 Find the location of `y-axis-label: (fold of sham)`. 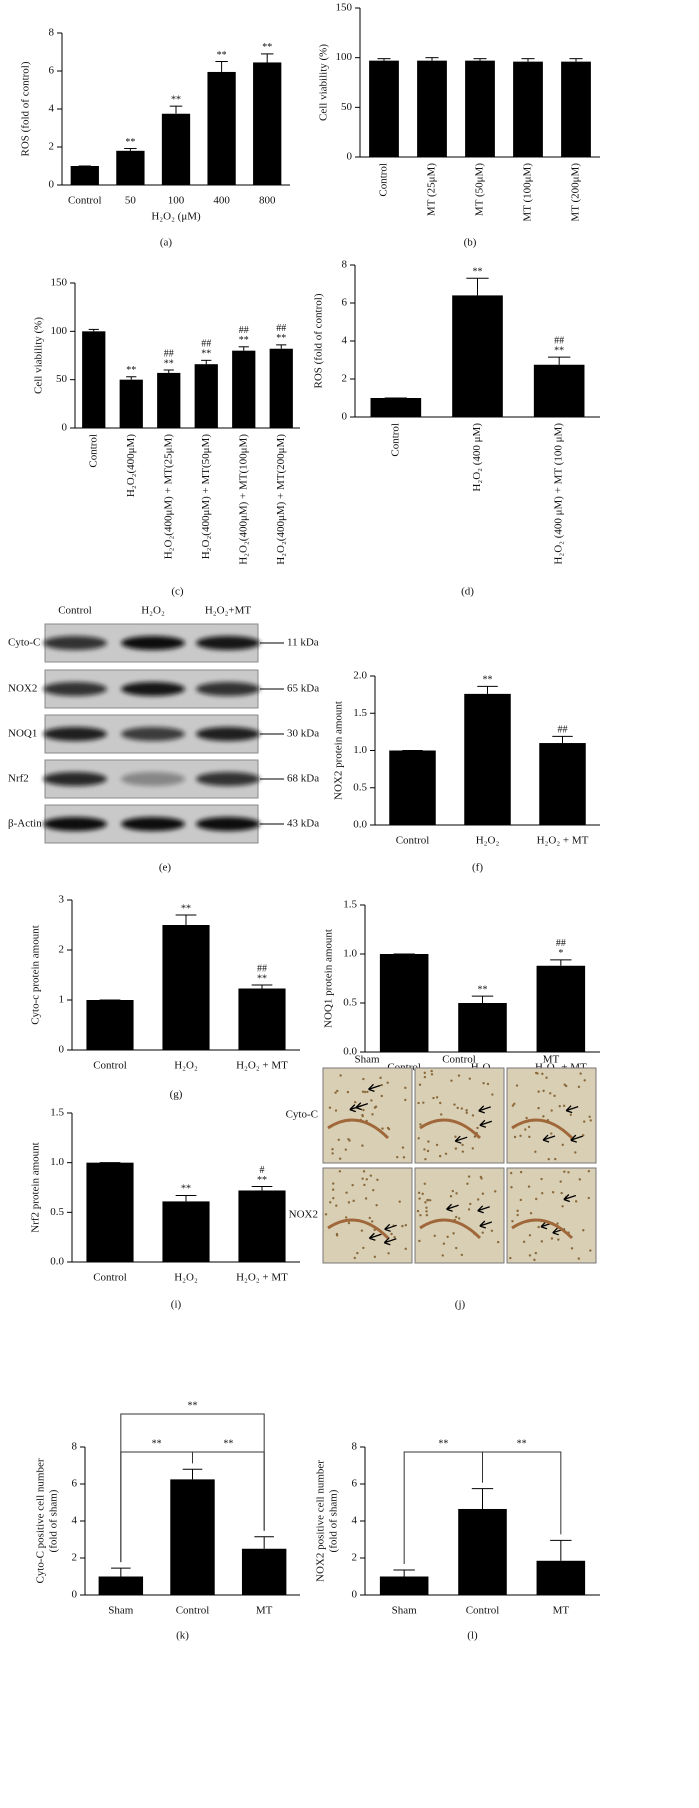

y-axis-label: (fold of sham) is located at coordinates (54, 1520).